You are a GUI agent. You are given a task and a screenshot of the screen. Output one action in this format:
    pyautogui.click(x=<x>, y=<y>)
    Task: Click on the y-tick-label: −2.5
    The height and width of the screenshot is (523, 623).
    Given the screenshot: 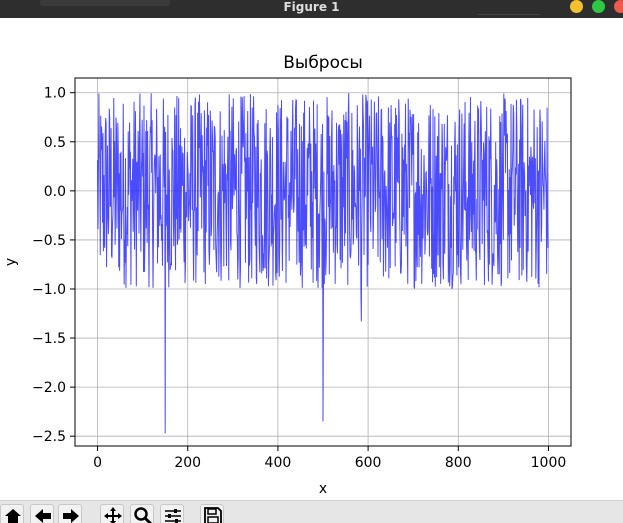 What is the action you would take?
    pyautogui.click(x=49, y=437)
    